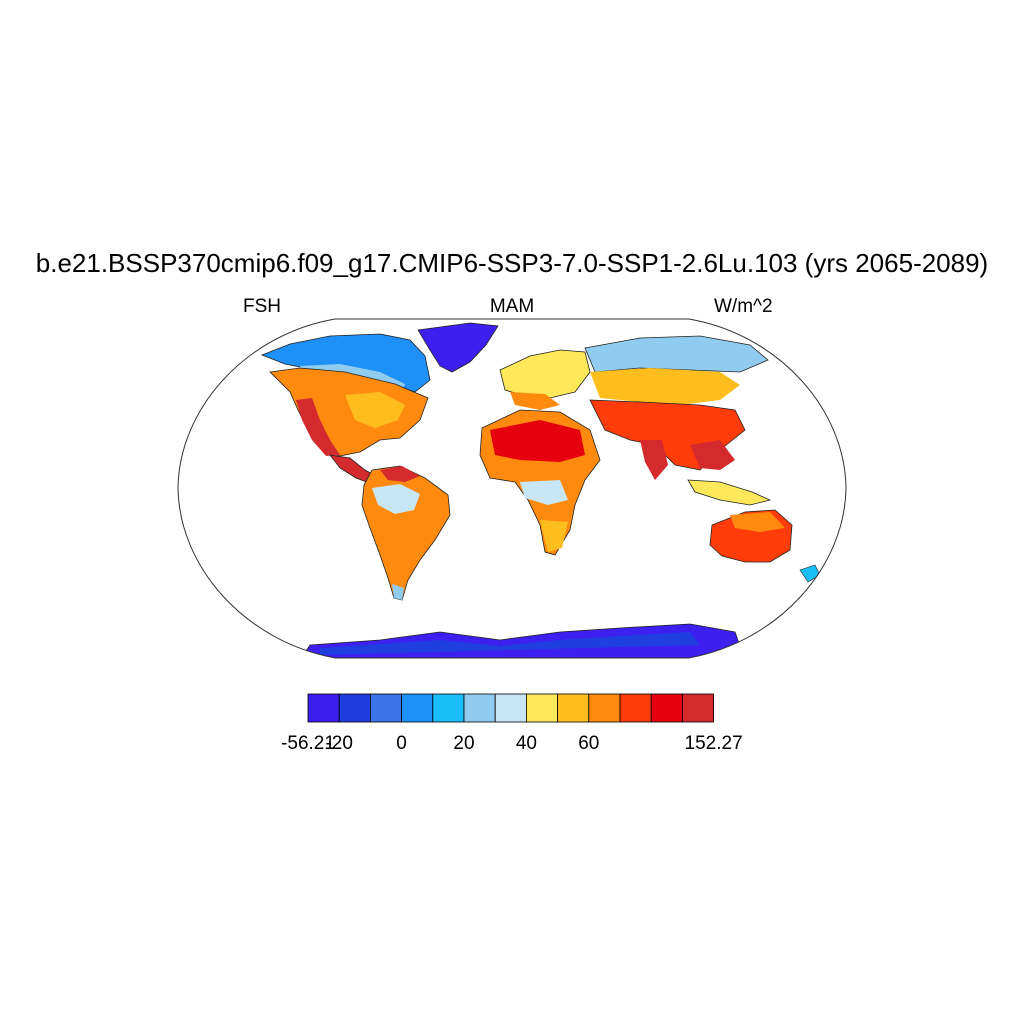 The width and height of the screenshot is (1024, 1024). Describe the element at coordinates (464, 743) in the screenshot. I see `colorbar-label: 20` at that location.